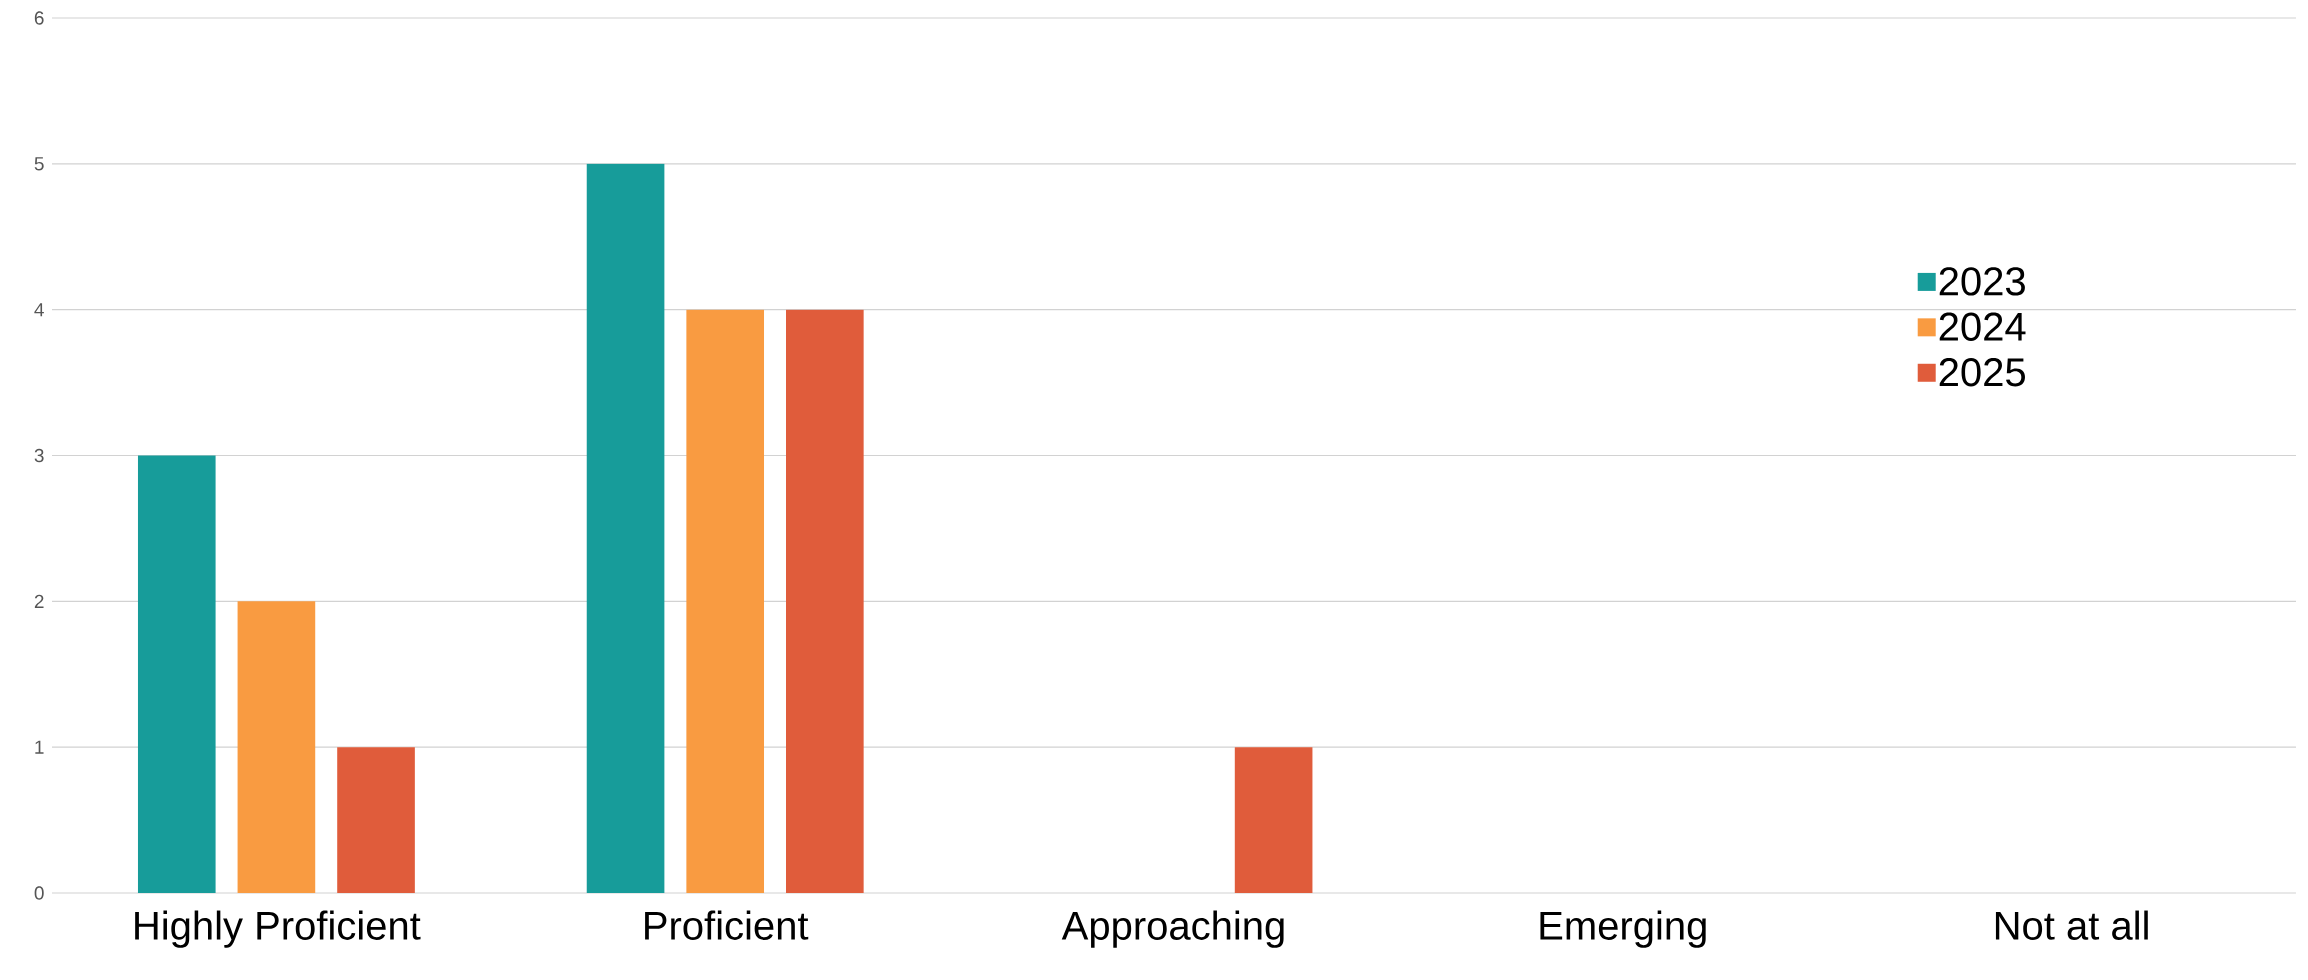 The image size is (2308, 980). Describe the element at coordinates (2071, 925) in the screenshot. I see `x-tick-label: Not at all` at that location.